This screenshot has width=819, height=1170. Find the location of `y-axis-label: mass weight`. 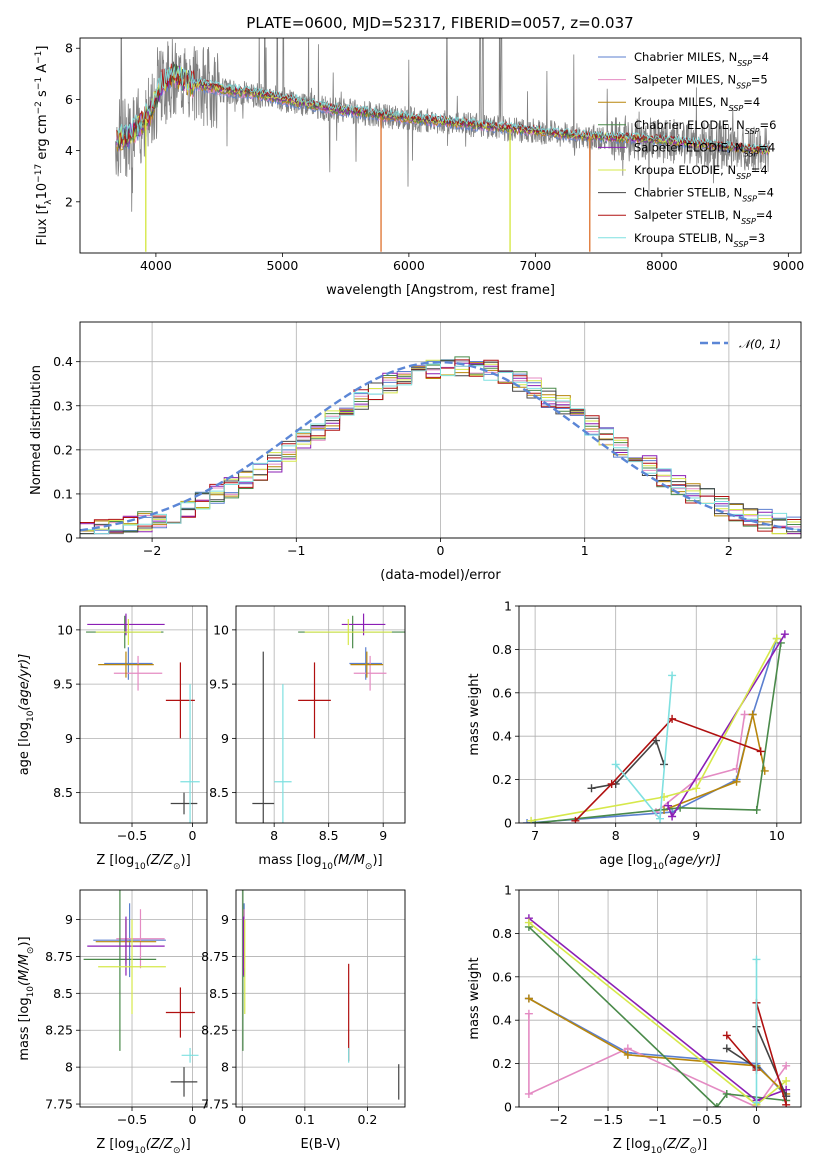

y-axis-label: mass weight is located at coordinates (474, 714).